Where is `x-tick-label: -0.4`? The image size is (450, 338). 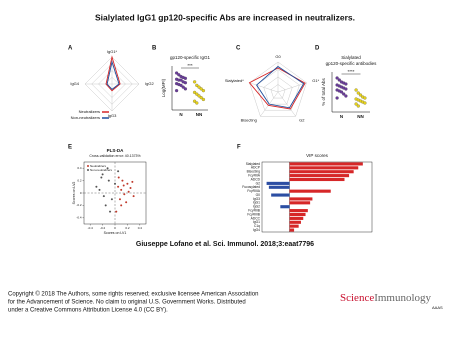
x-tick-label: -0.4 is located at coordinates (91, 228).